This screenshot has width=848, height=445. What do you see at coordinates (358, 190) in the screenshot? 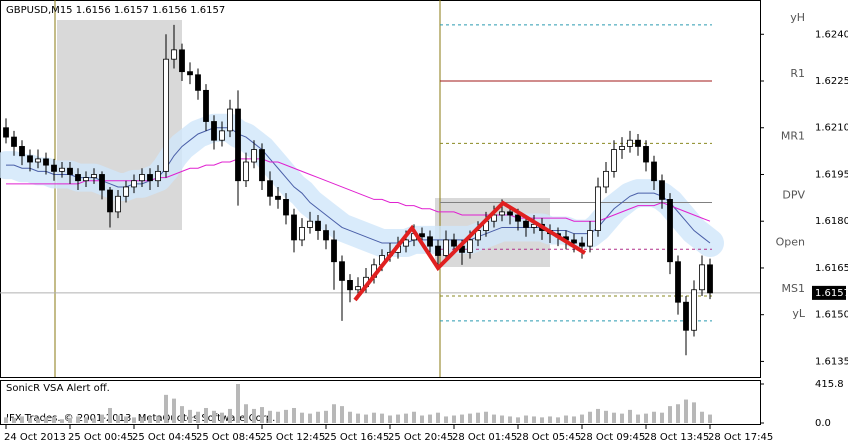
I see `moving-average` at bounding box center [358, 190].